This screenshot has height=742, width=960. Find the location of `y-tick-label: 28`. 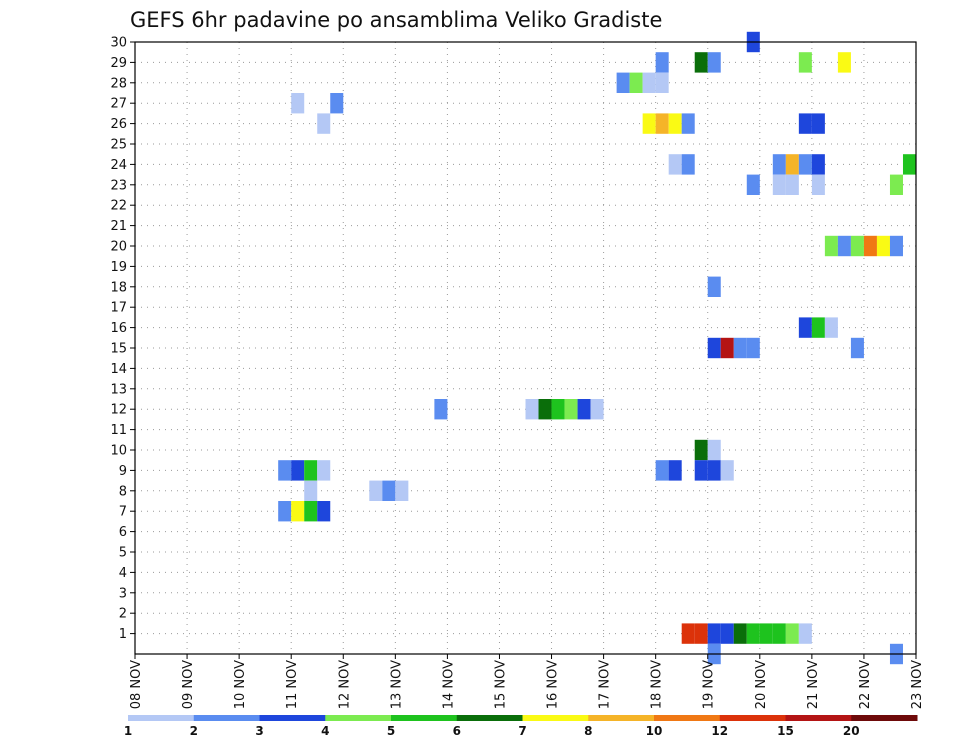

y-tick-label: 28 is located at coordinates (118, 83).